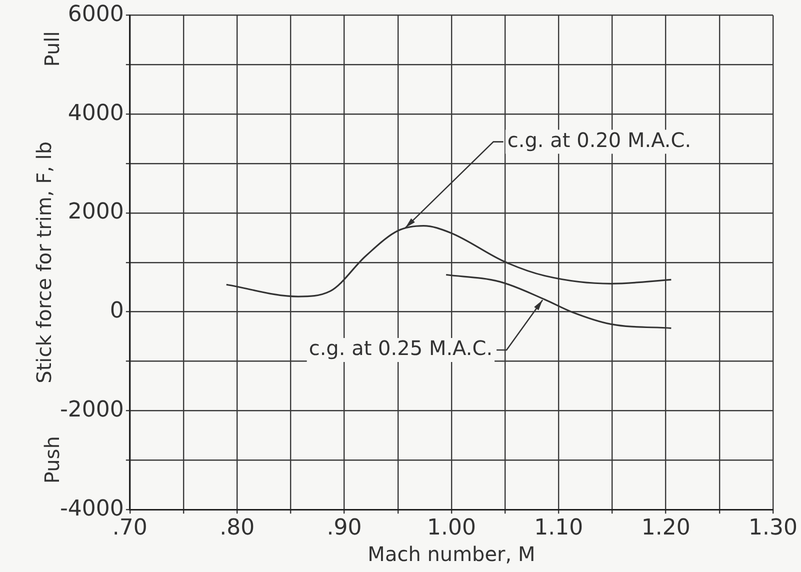 The height and width of the screenshot is (572, 801). What do you see at coordinates (773, 528) in the screenshot?
I see `x-tick-label: 1.30` at bounding box center [773, 528].